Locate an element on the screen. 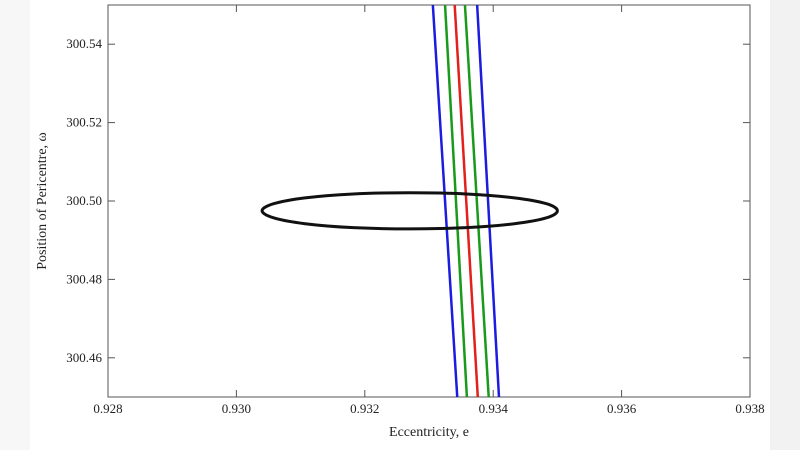  y-tick-label: 300.50 is located at coordinates (84, 200).